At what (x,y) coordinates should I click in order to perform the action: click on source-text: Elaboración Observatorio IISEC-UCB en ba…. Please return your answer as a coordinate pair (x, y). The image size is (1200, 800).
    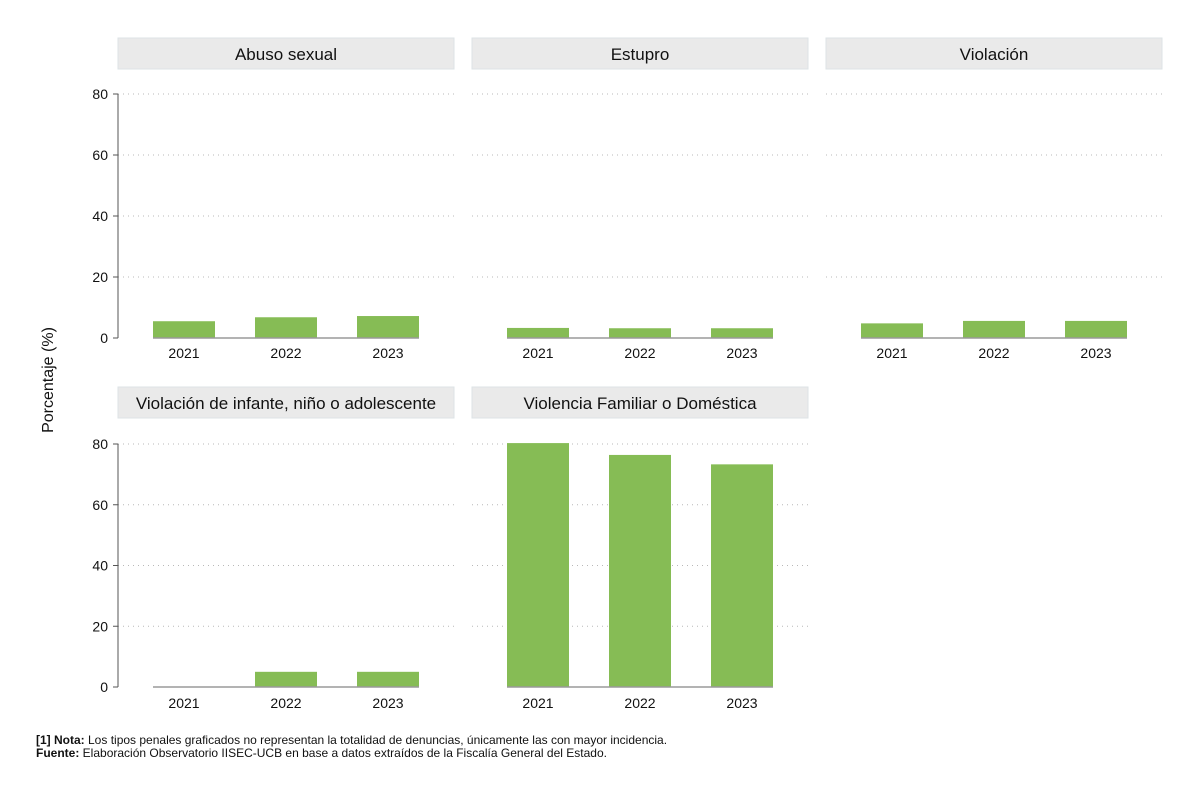
    Looking at the image, I should click on (343, 753).